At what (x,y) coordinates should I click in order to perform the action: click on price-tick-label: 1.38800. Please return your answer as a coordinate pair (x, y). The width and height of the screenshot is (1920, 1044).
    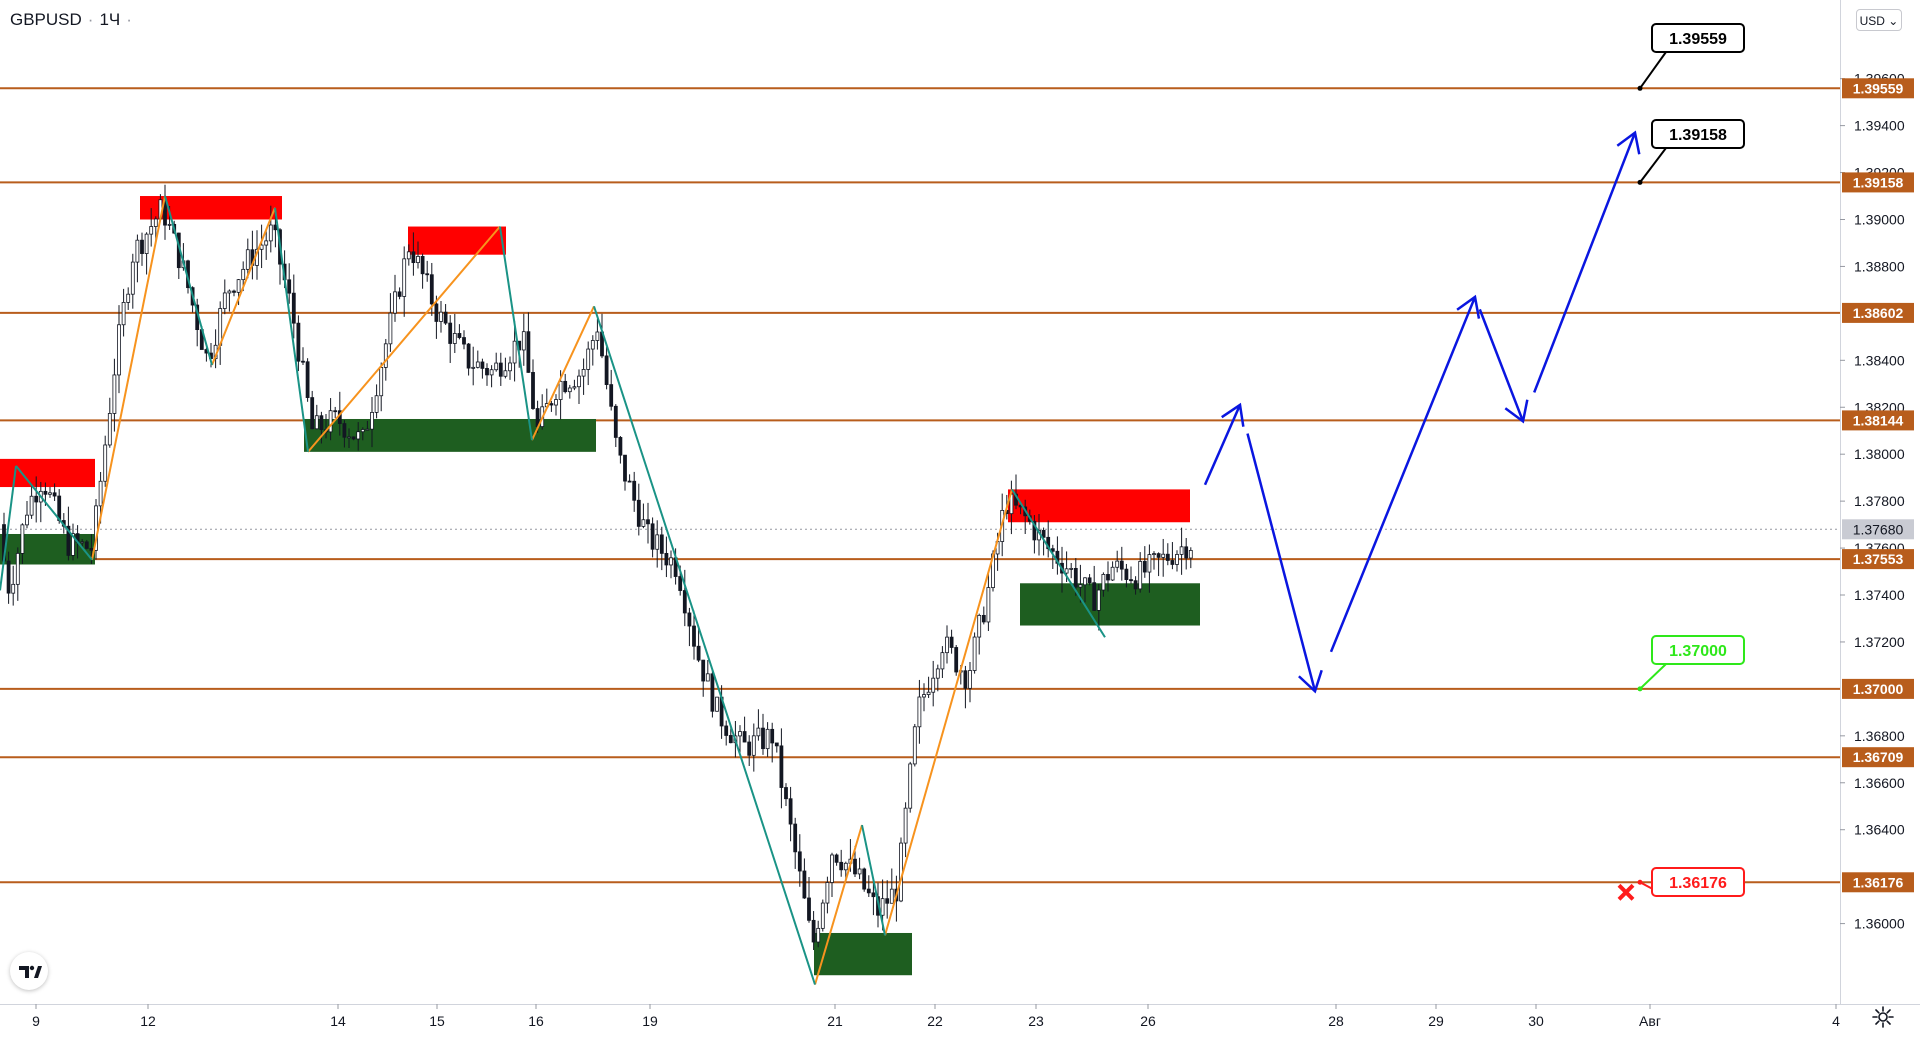
    Looking at the image, I should click on (1879, 266).